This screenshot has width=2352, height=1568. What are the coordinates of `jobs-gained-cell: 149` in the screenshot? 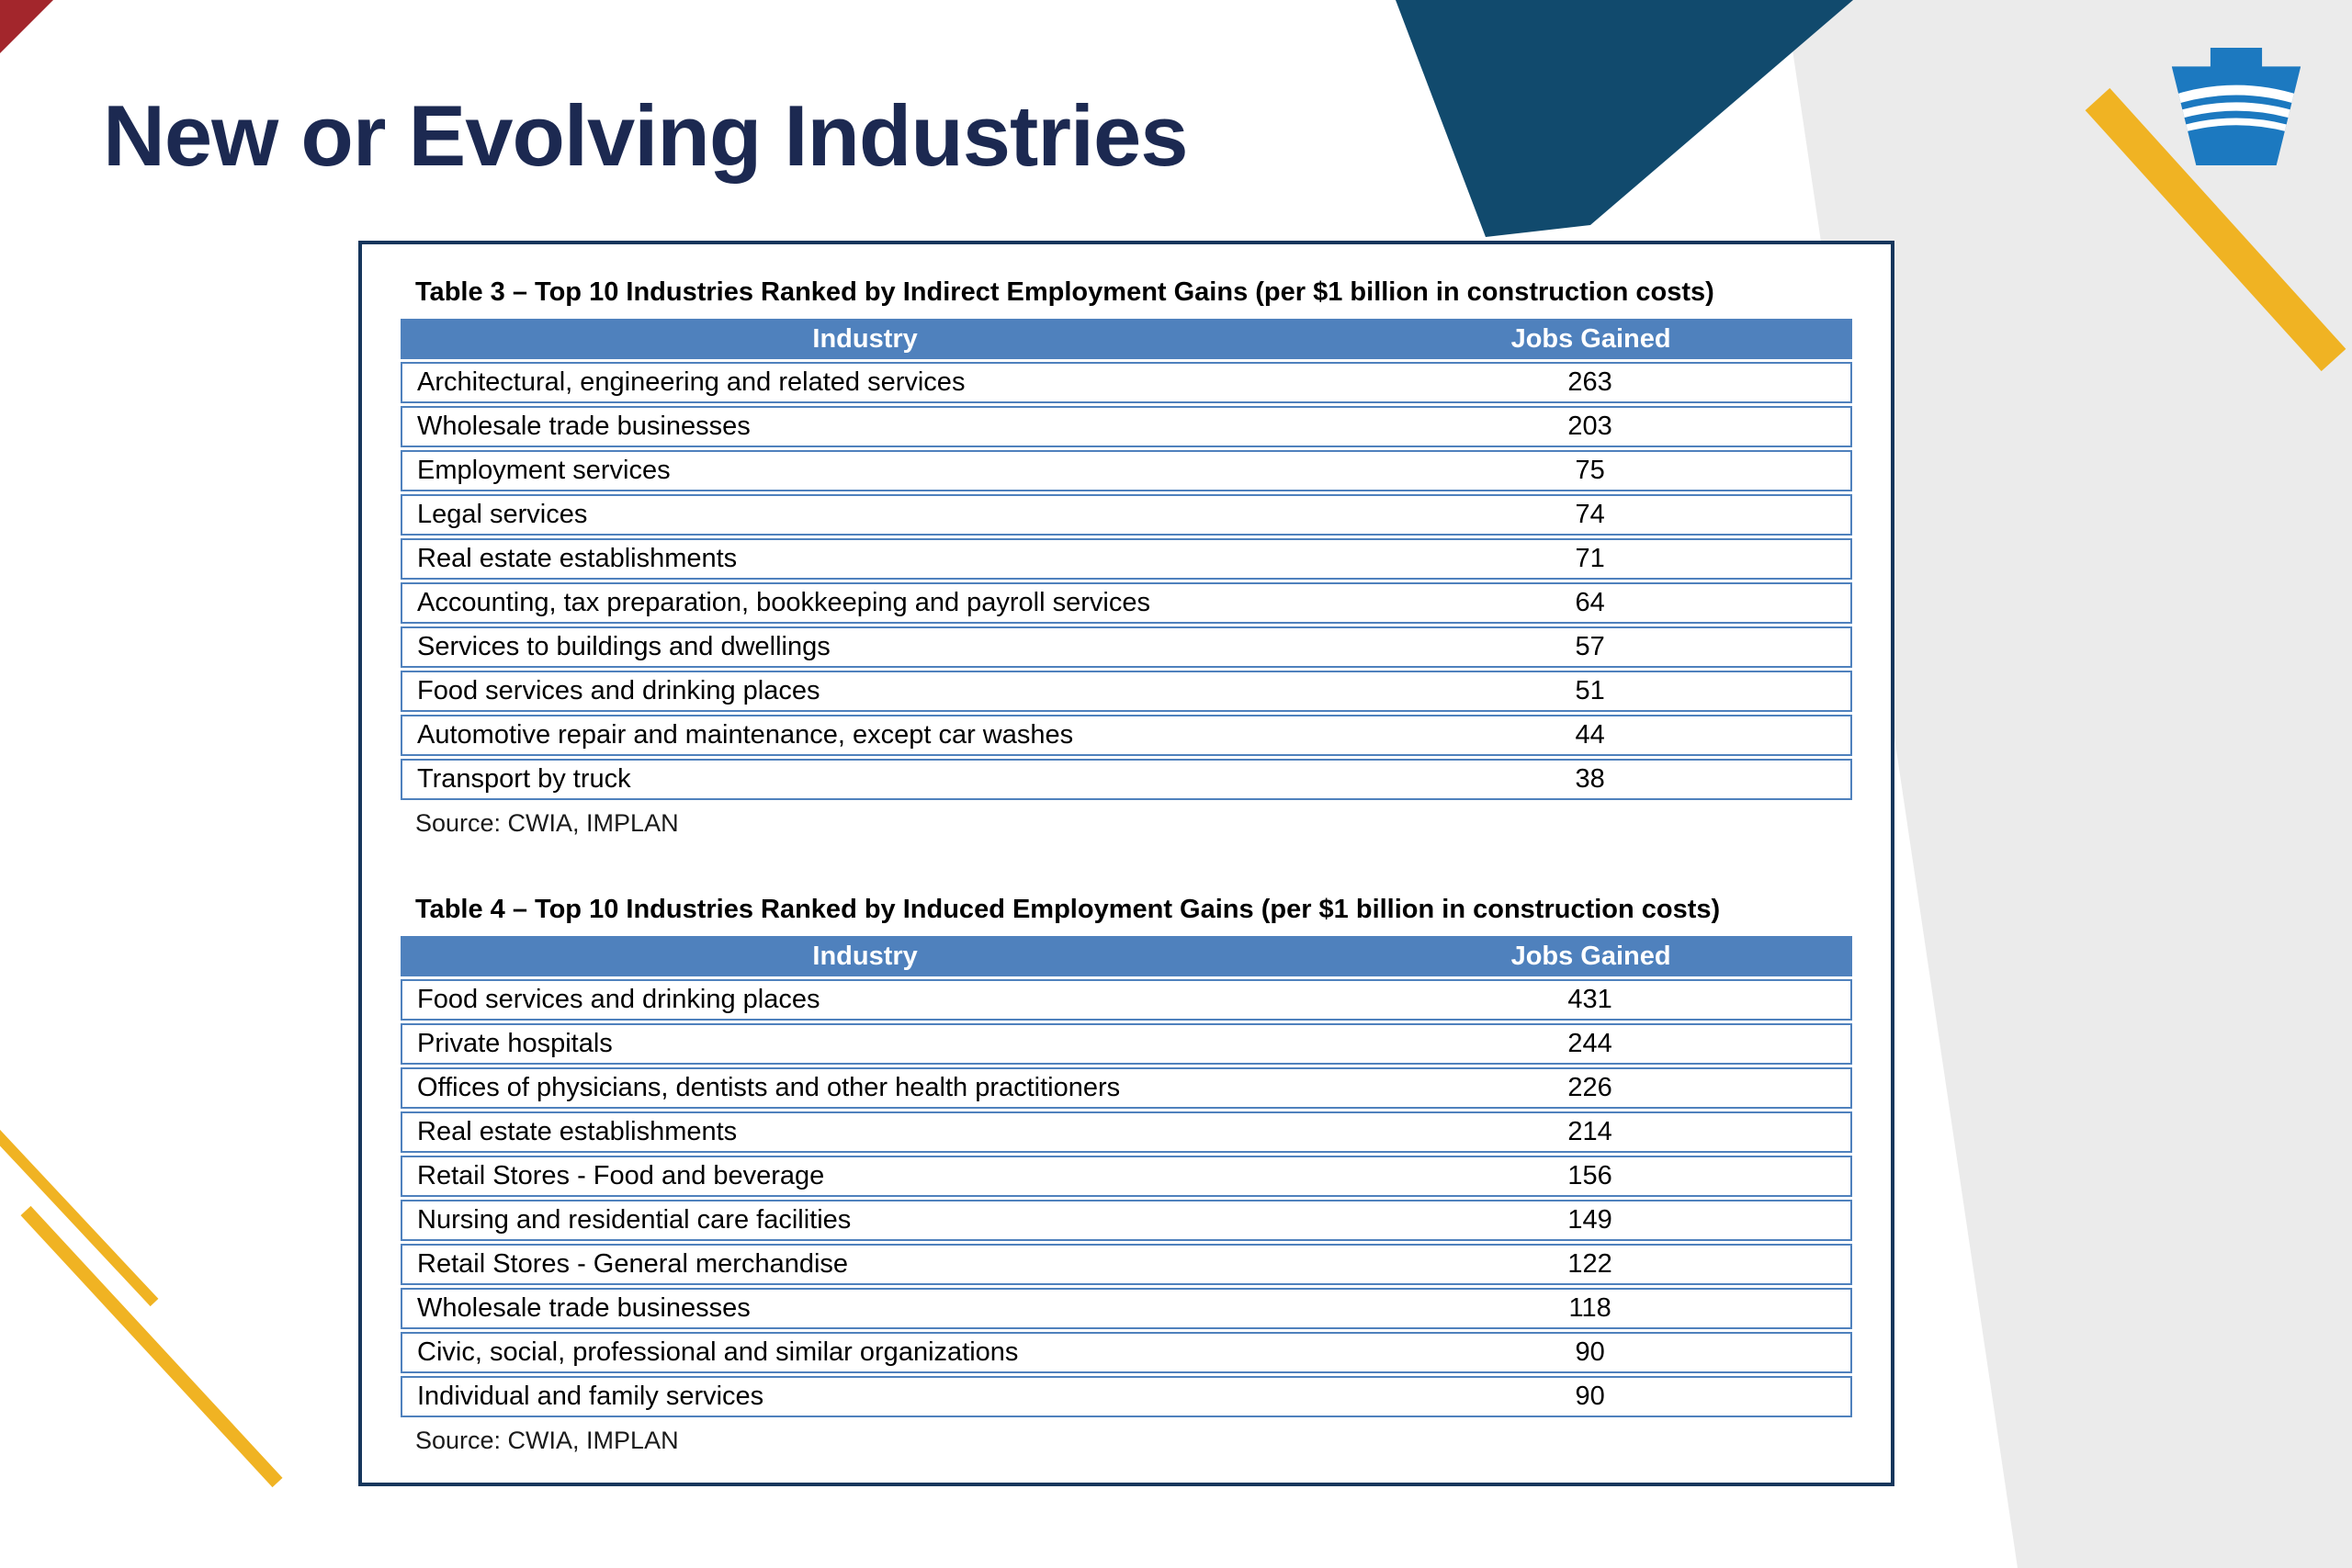 It's located at (1590, 1220).